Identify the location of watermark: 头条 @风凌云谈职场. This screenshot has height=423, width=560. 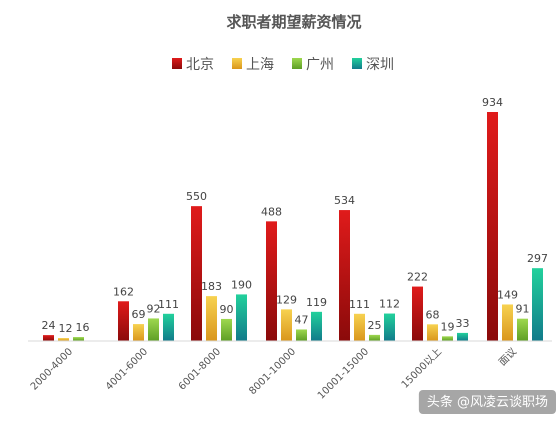
(487, 402).